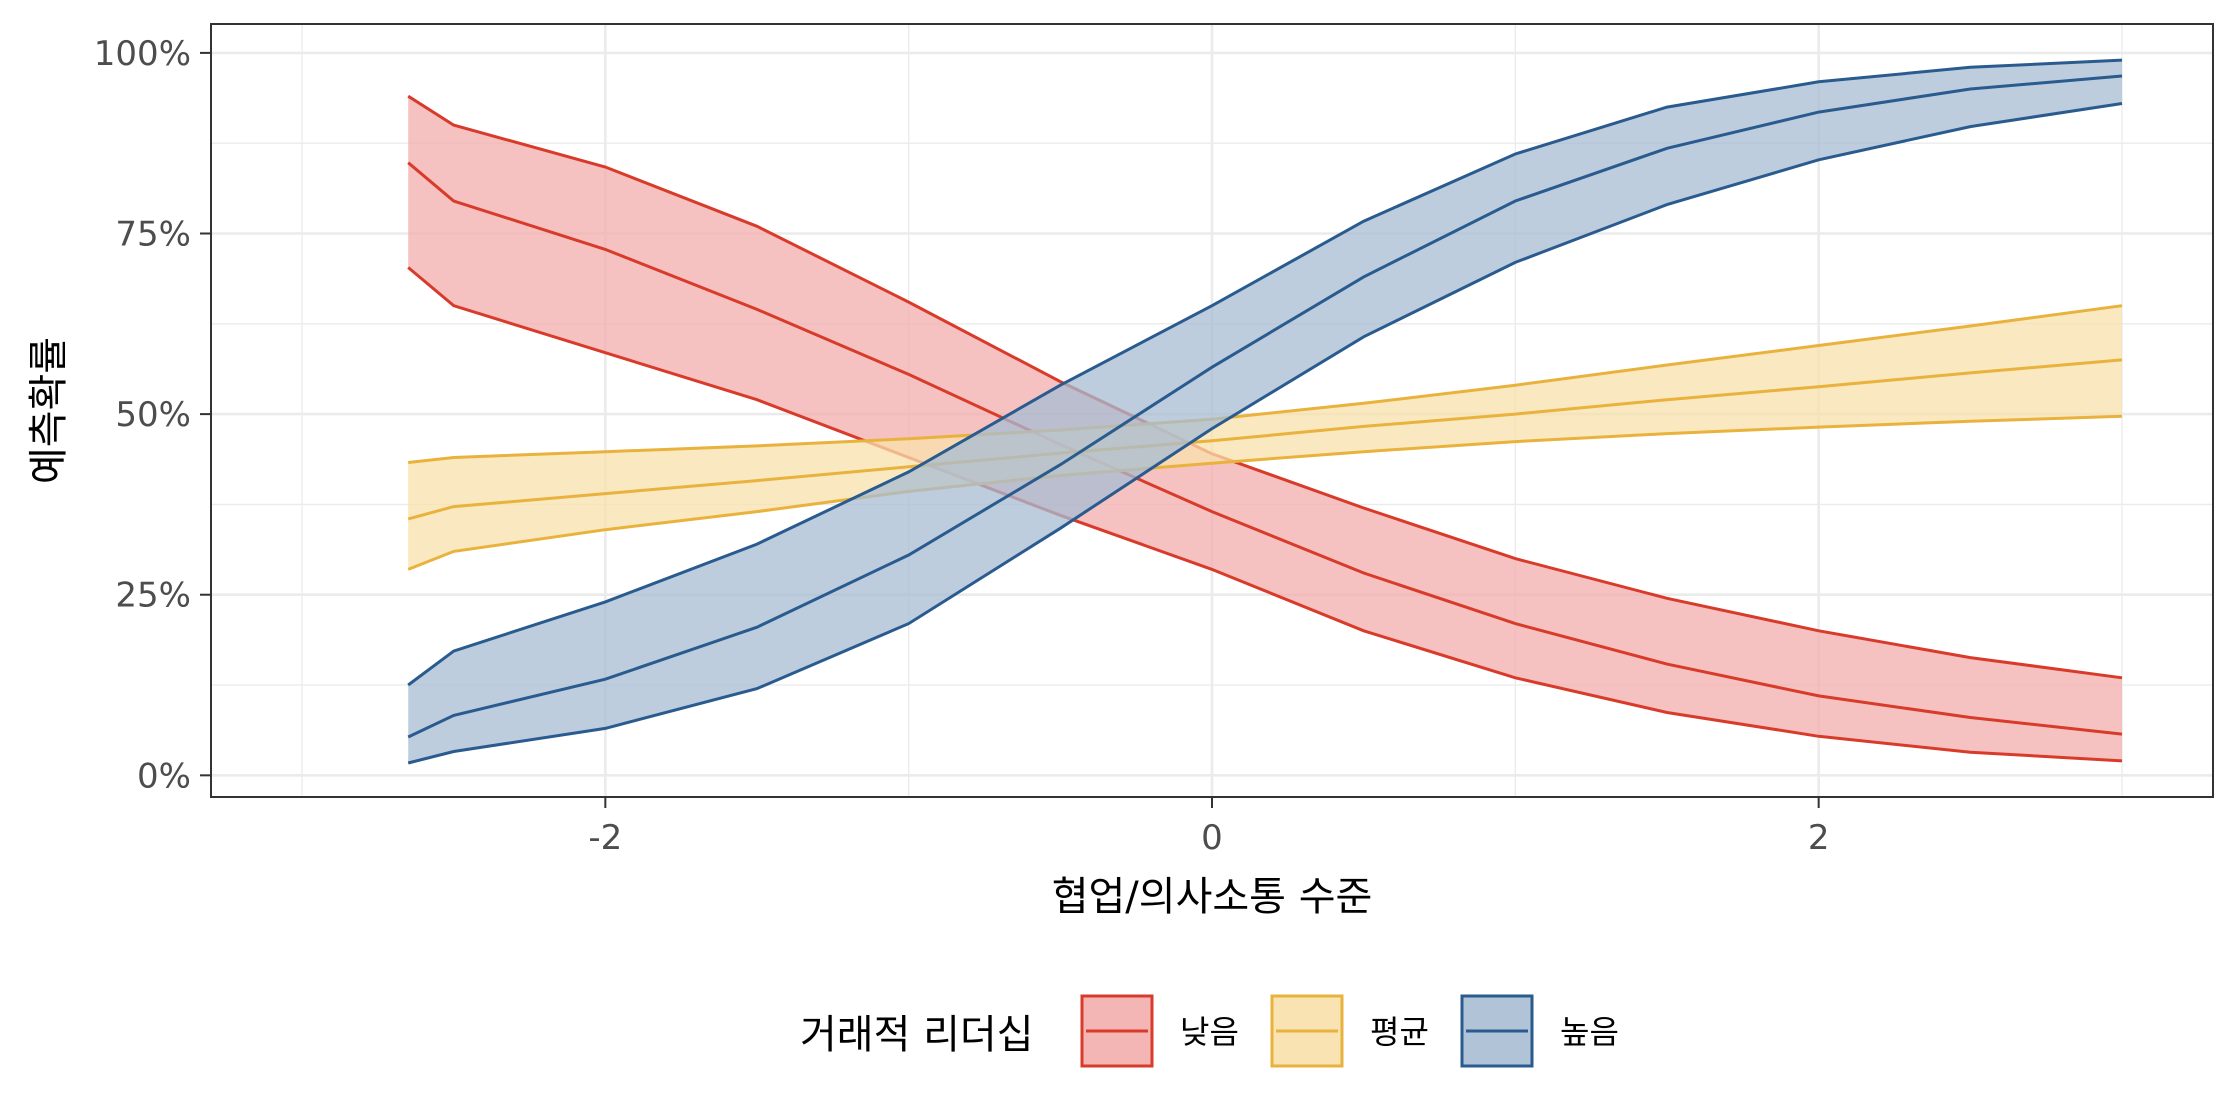 The image size is (2240, 1120). I want to click on y-tick-label: 50%, so click(153, 415).